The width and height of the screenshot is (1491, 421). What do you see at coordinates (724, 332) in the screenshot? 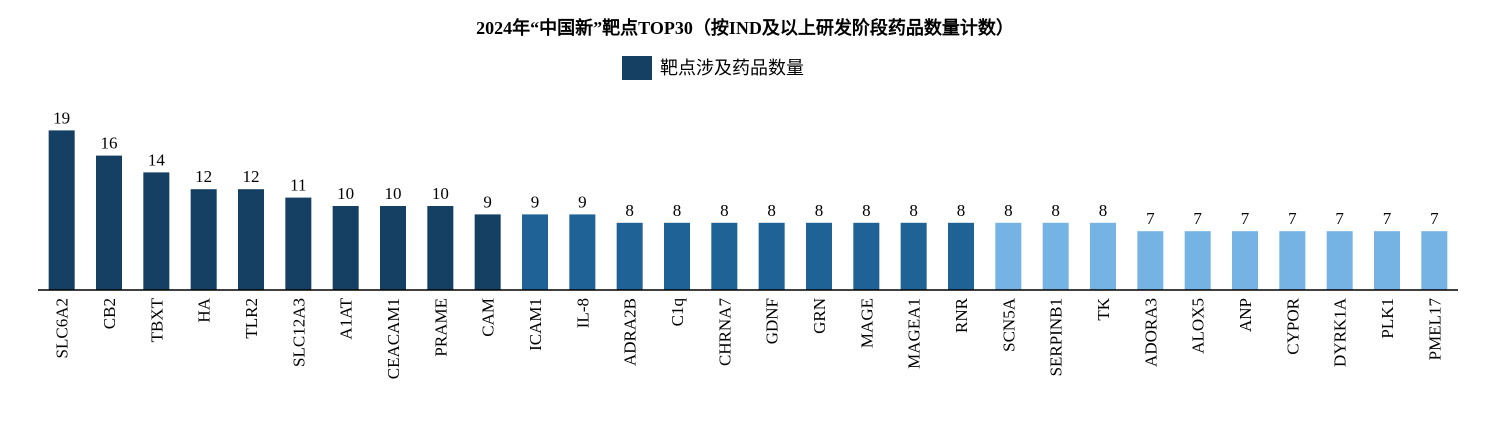
I see `x-tick-label: CHRNA7` at bounding box center [724, 332].